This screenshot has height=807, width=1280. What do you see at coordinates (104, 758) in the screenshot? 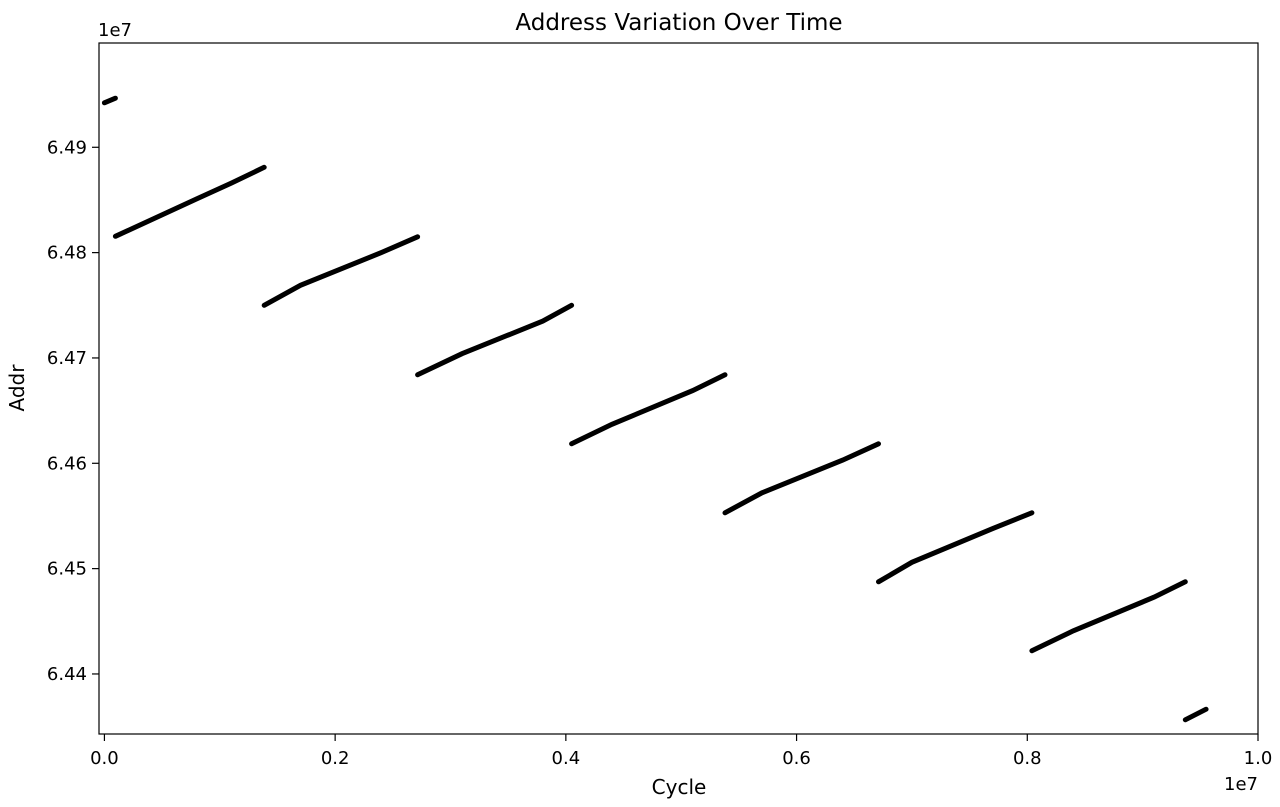
I see `x-tick-label: 0.0` at bounding box center [104, 758].